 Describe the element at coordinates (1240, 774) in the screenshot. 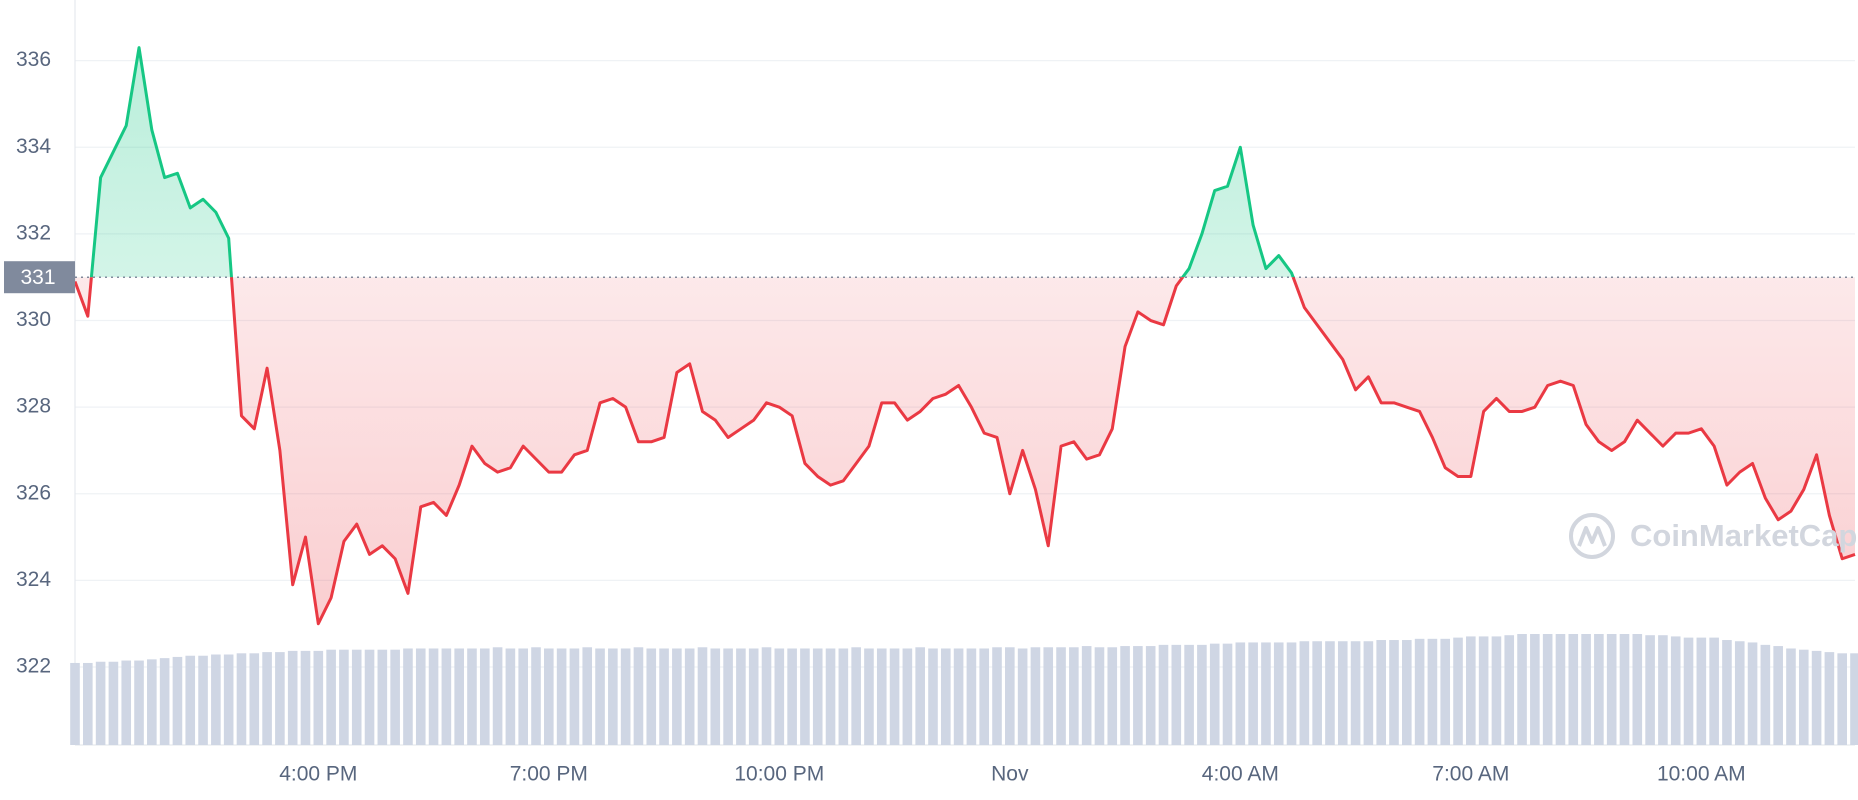

I see `x-tick-label: 4:00 AM` at that location.